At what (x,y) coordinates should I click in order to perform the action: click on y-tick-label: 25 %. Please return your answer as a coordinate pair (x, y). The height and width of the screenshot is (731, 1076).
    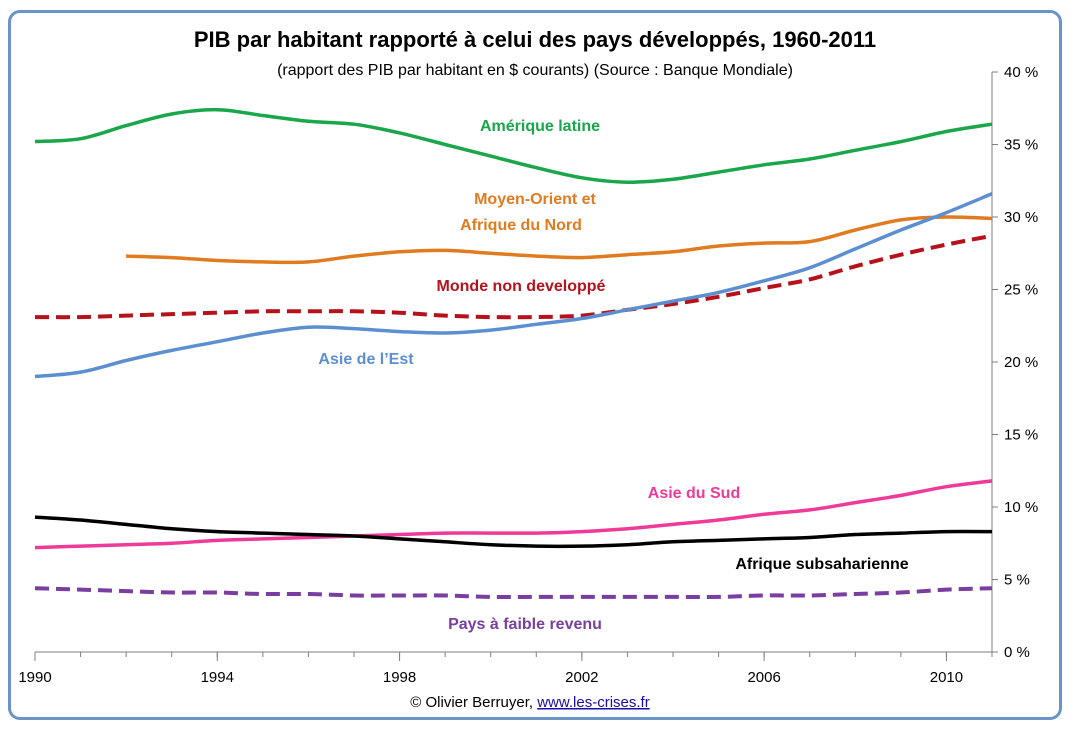
    Looking at the image, I should click on (1021, 290).